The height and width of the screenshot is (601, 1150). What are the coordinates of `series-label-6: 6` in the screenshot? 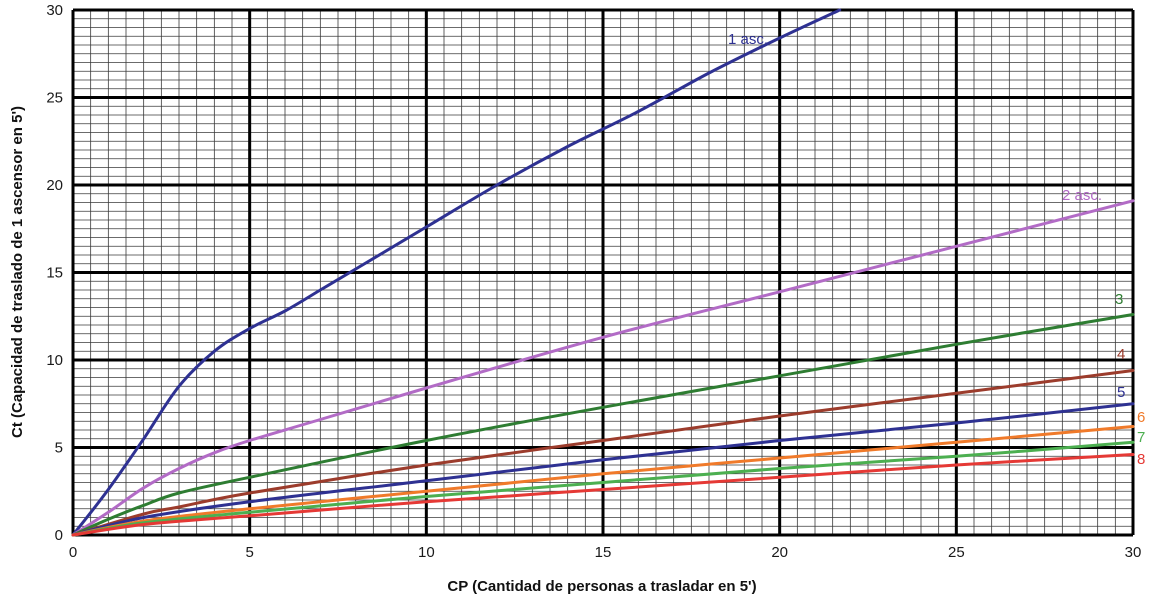 It's located at (1141, 417).